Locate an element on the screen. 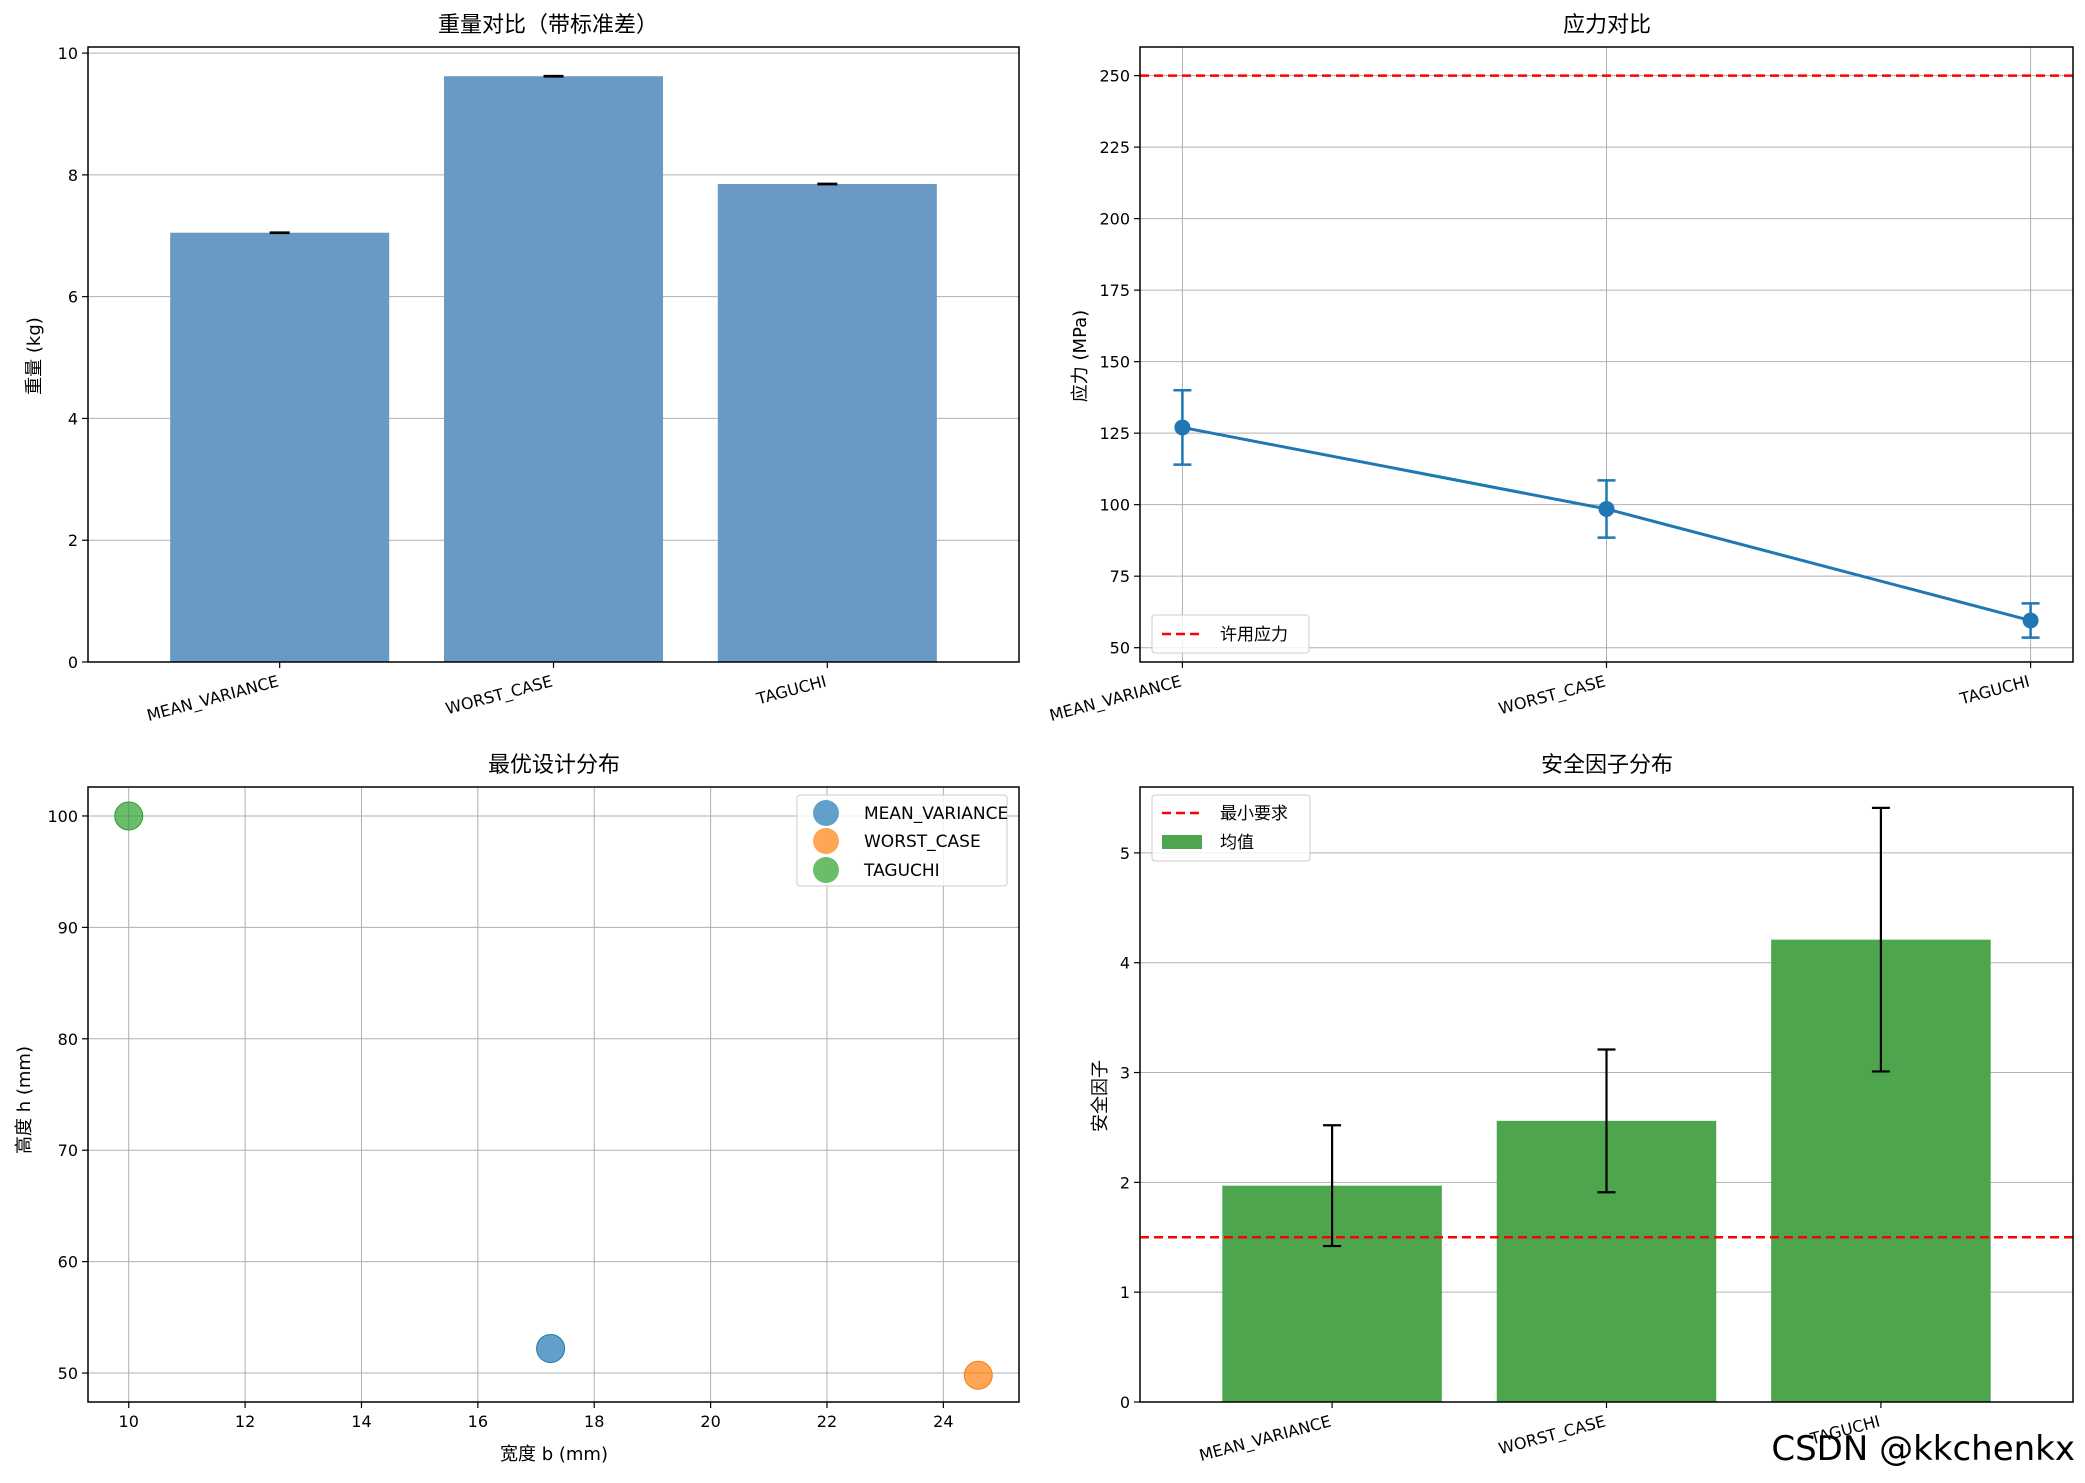  design-xtick-label: 20 is located at coordinates (710, 1421).